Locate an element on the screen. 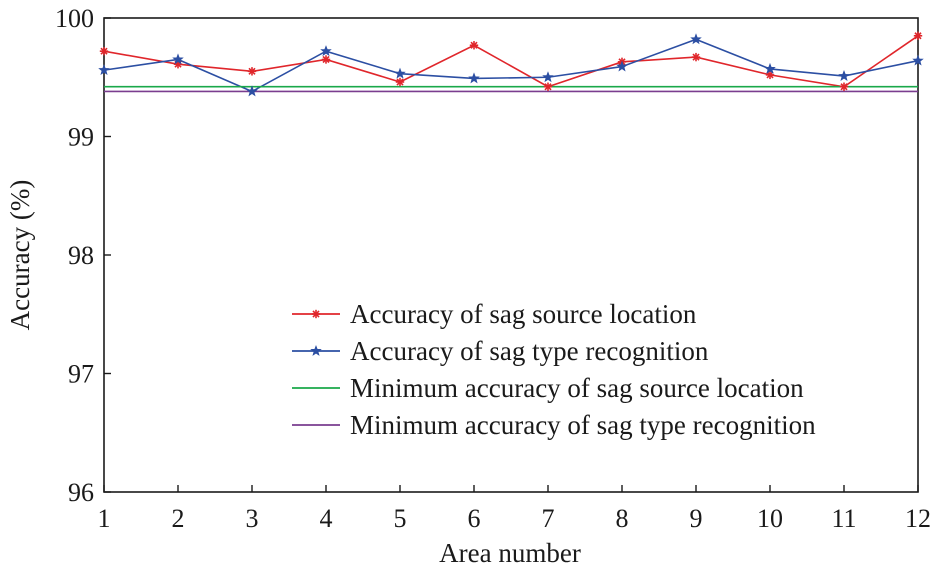  legend-label-2: Accuracy of sag type recognition is located at coordinates (529, 351).